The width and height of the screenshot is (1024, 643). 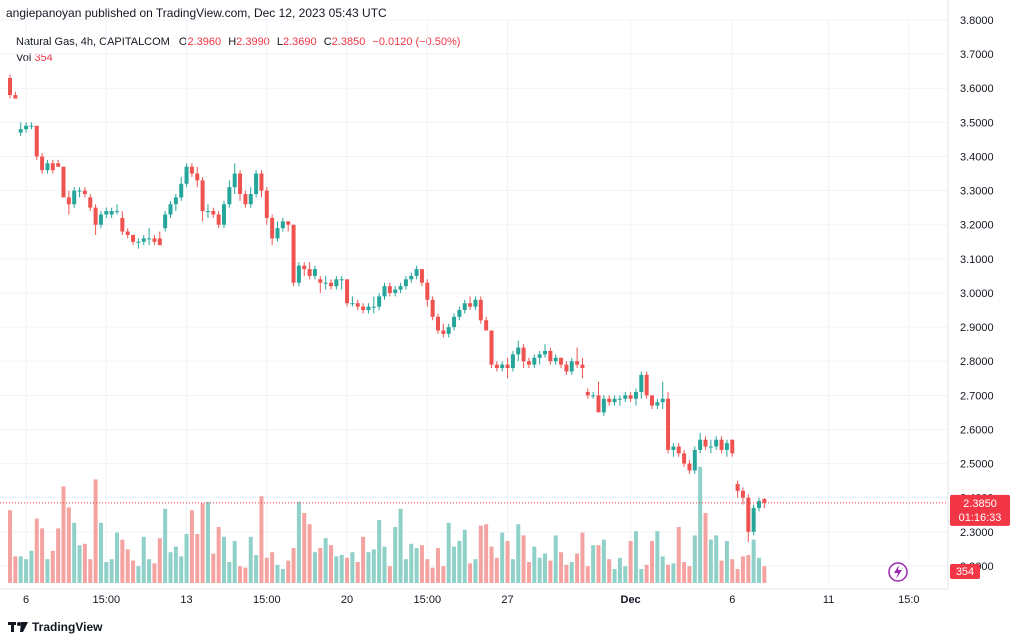 I want to click on low-value: 2.3690, so click(x=300, y=42).